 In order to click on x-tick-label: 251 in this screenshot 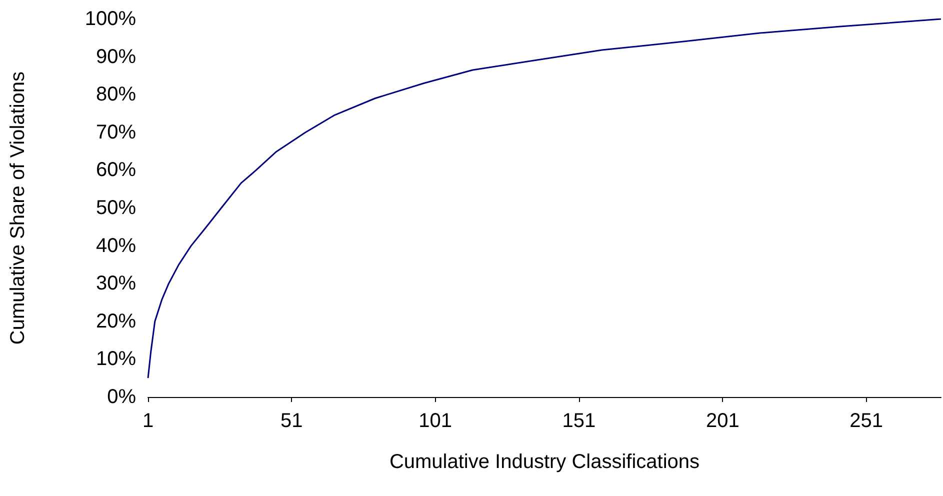, I will do `click(866, 421)`.